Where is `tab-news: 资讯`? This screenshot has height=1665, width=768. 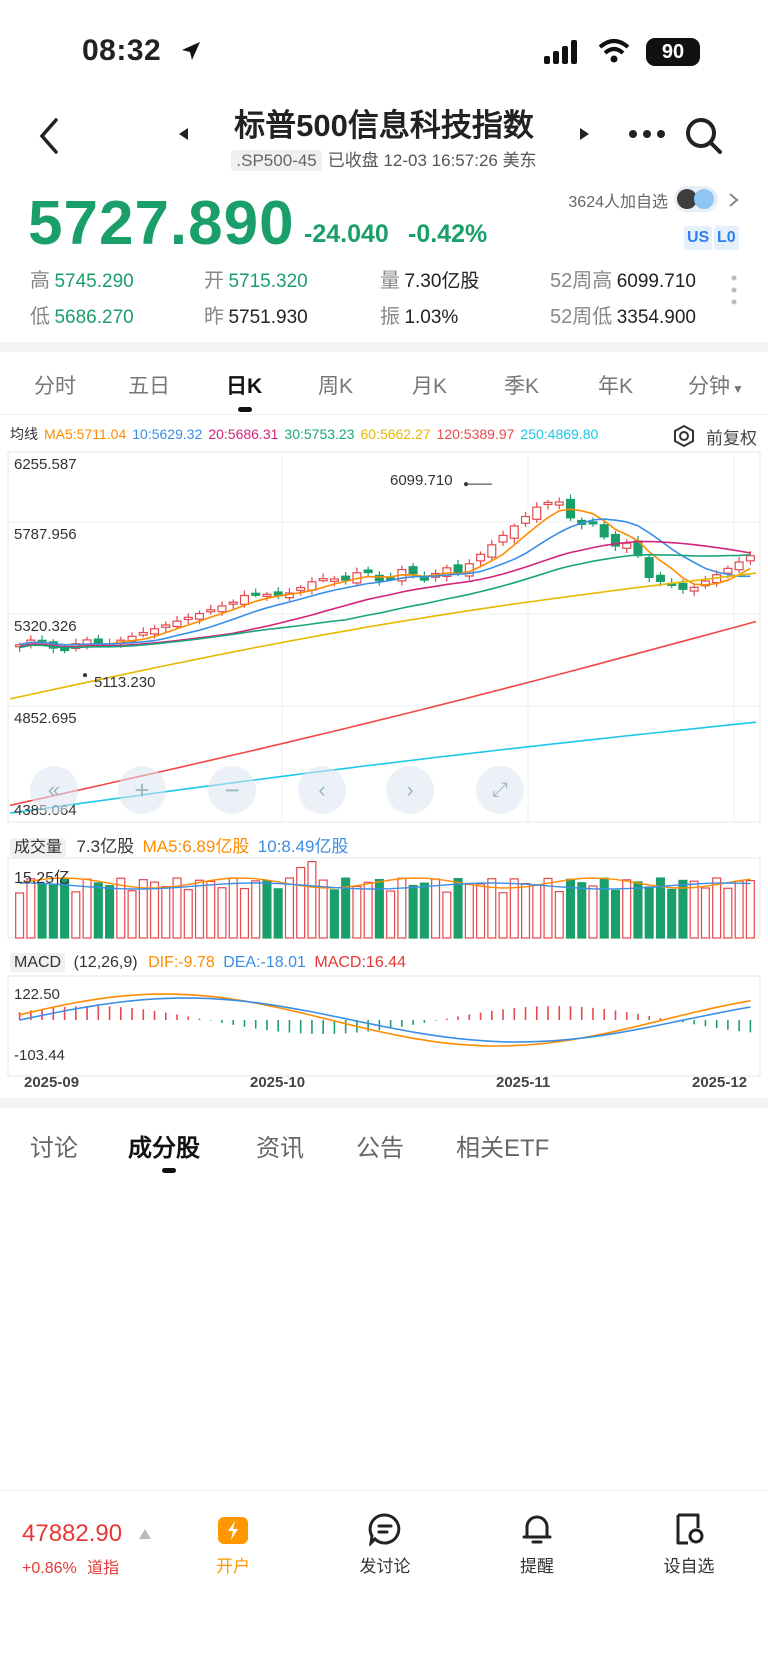 tab-news: 资讯 is located at coordinates (280, 1148).